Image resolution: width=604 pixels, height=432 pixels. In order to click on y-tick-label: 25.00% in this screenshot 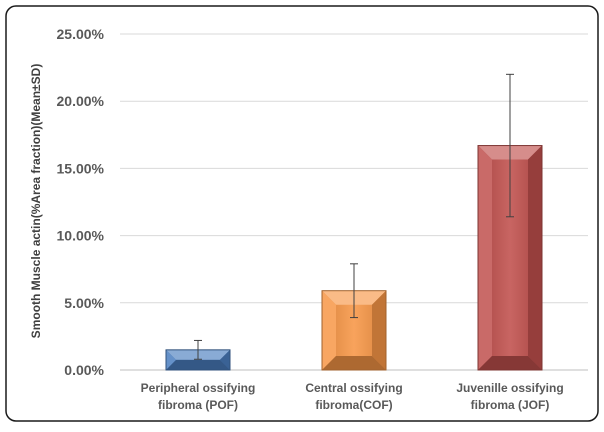, I will do `click(81, 34)`.